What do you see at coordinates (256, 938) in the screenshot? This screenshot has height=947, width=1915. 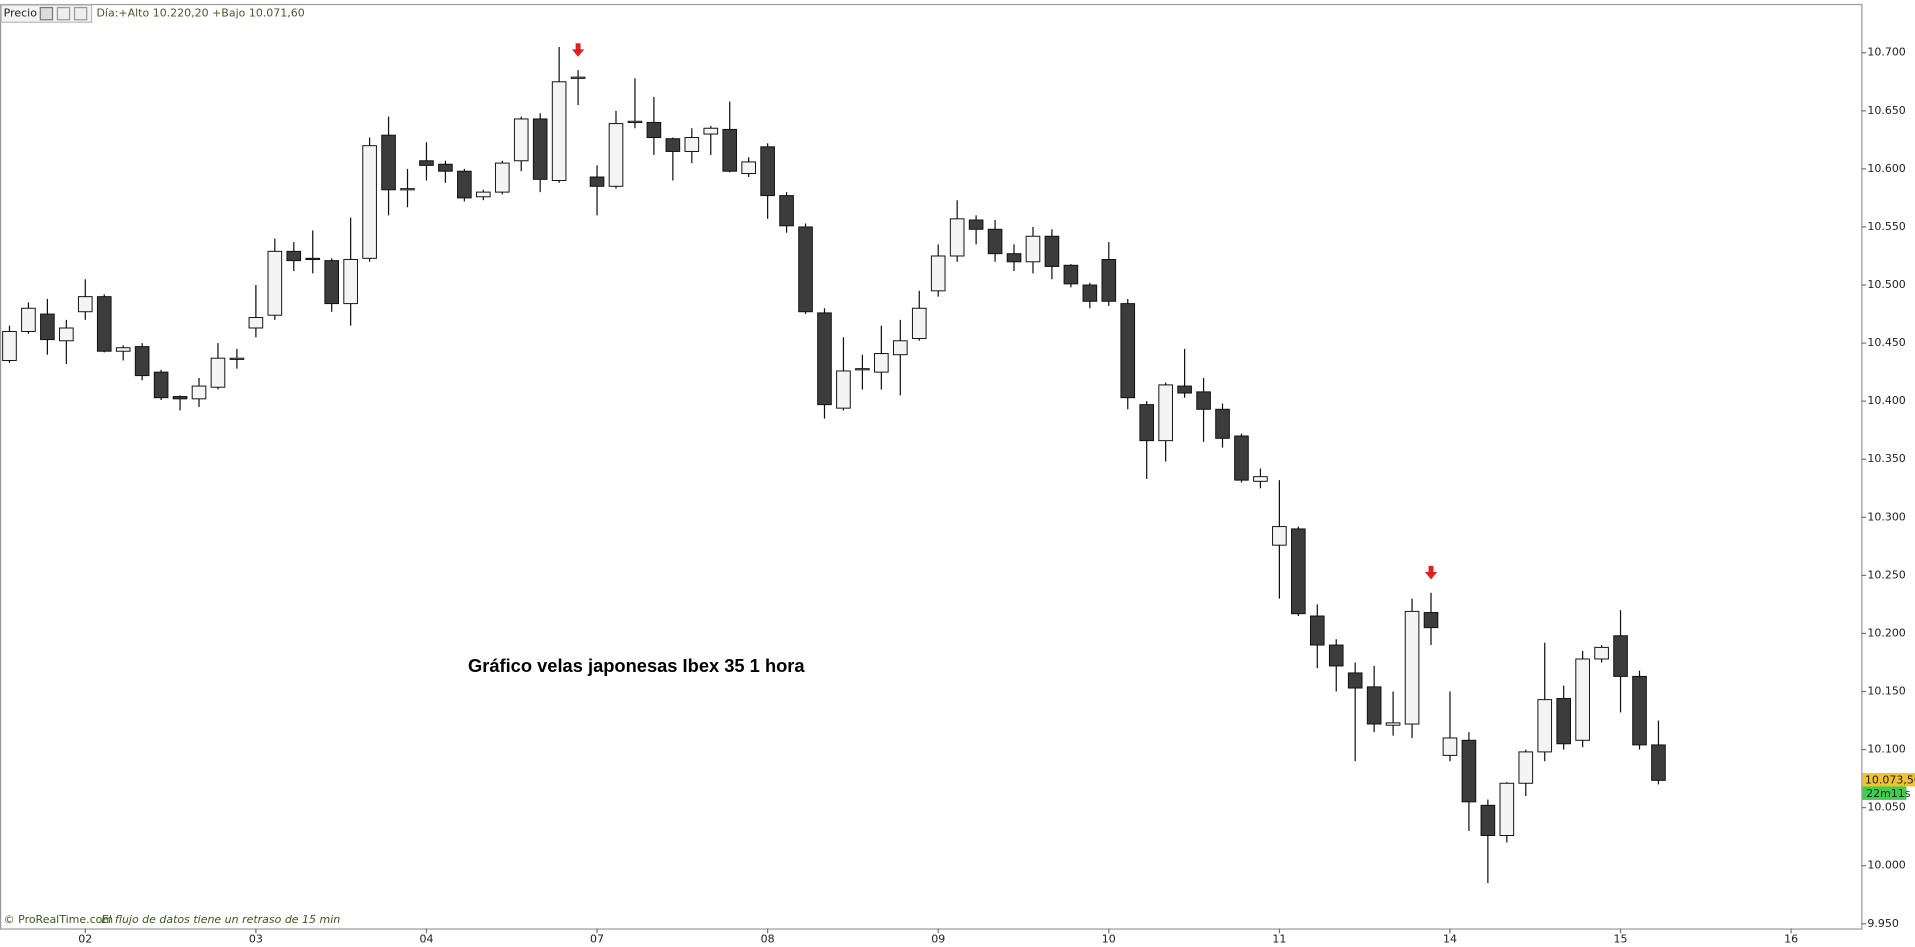 I see `x-tick-label: 03` at bounding box center [256, 938].